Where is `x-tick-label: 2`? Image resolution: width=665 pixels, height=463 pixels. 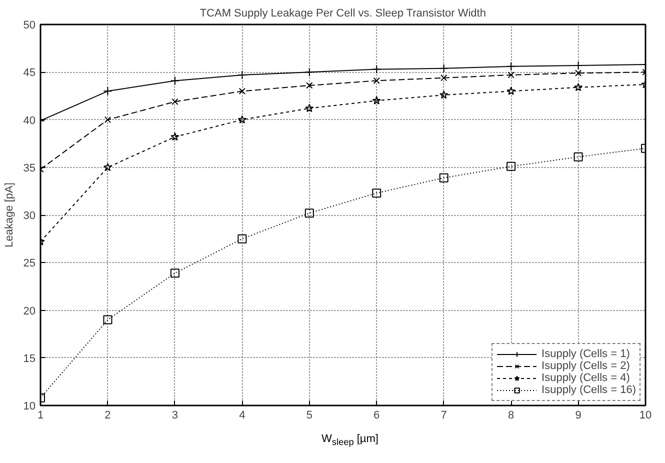 x-tick-label: 2 is located at coordinates (107, 416).